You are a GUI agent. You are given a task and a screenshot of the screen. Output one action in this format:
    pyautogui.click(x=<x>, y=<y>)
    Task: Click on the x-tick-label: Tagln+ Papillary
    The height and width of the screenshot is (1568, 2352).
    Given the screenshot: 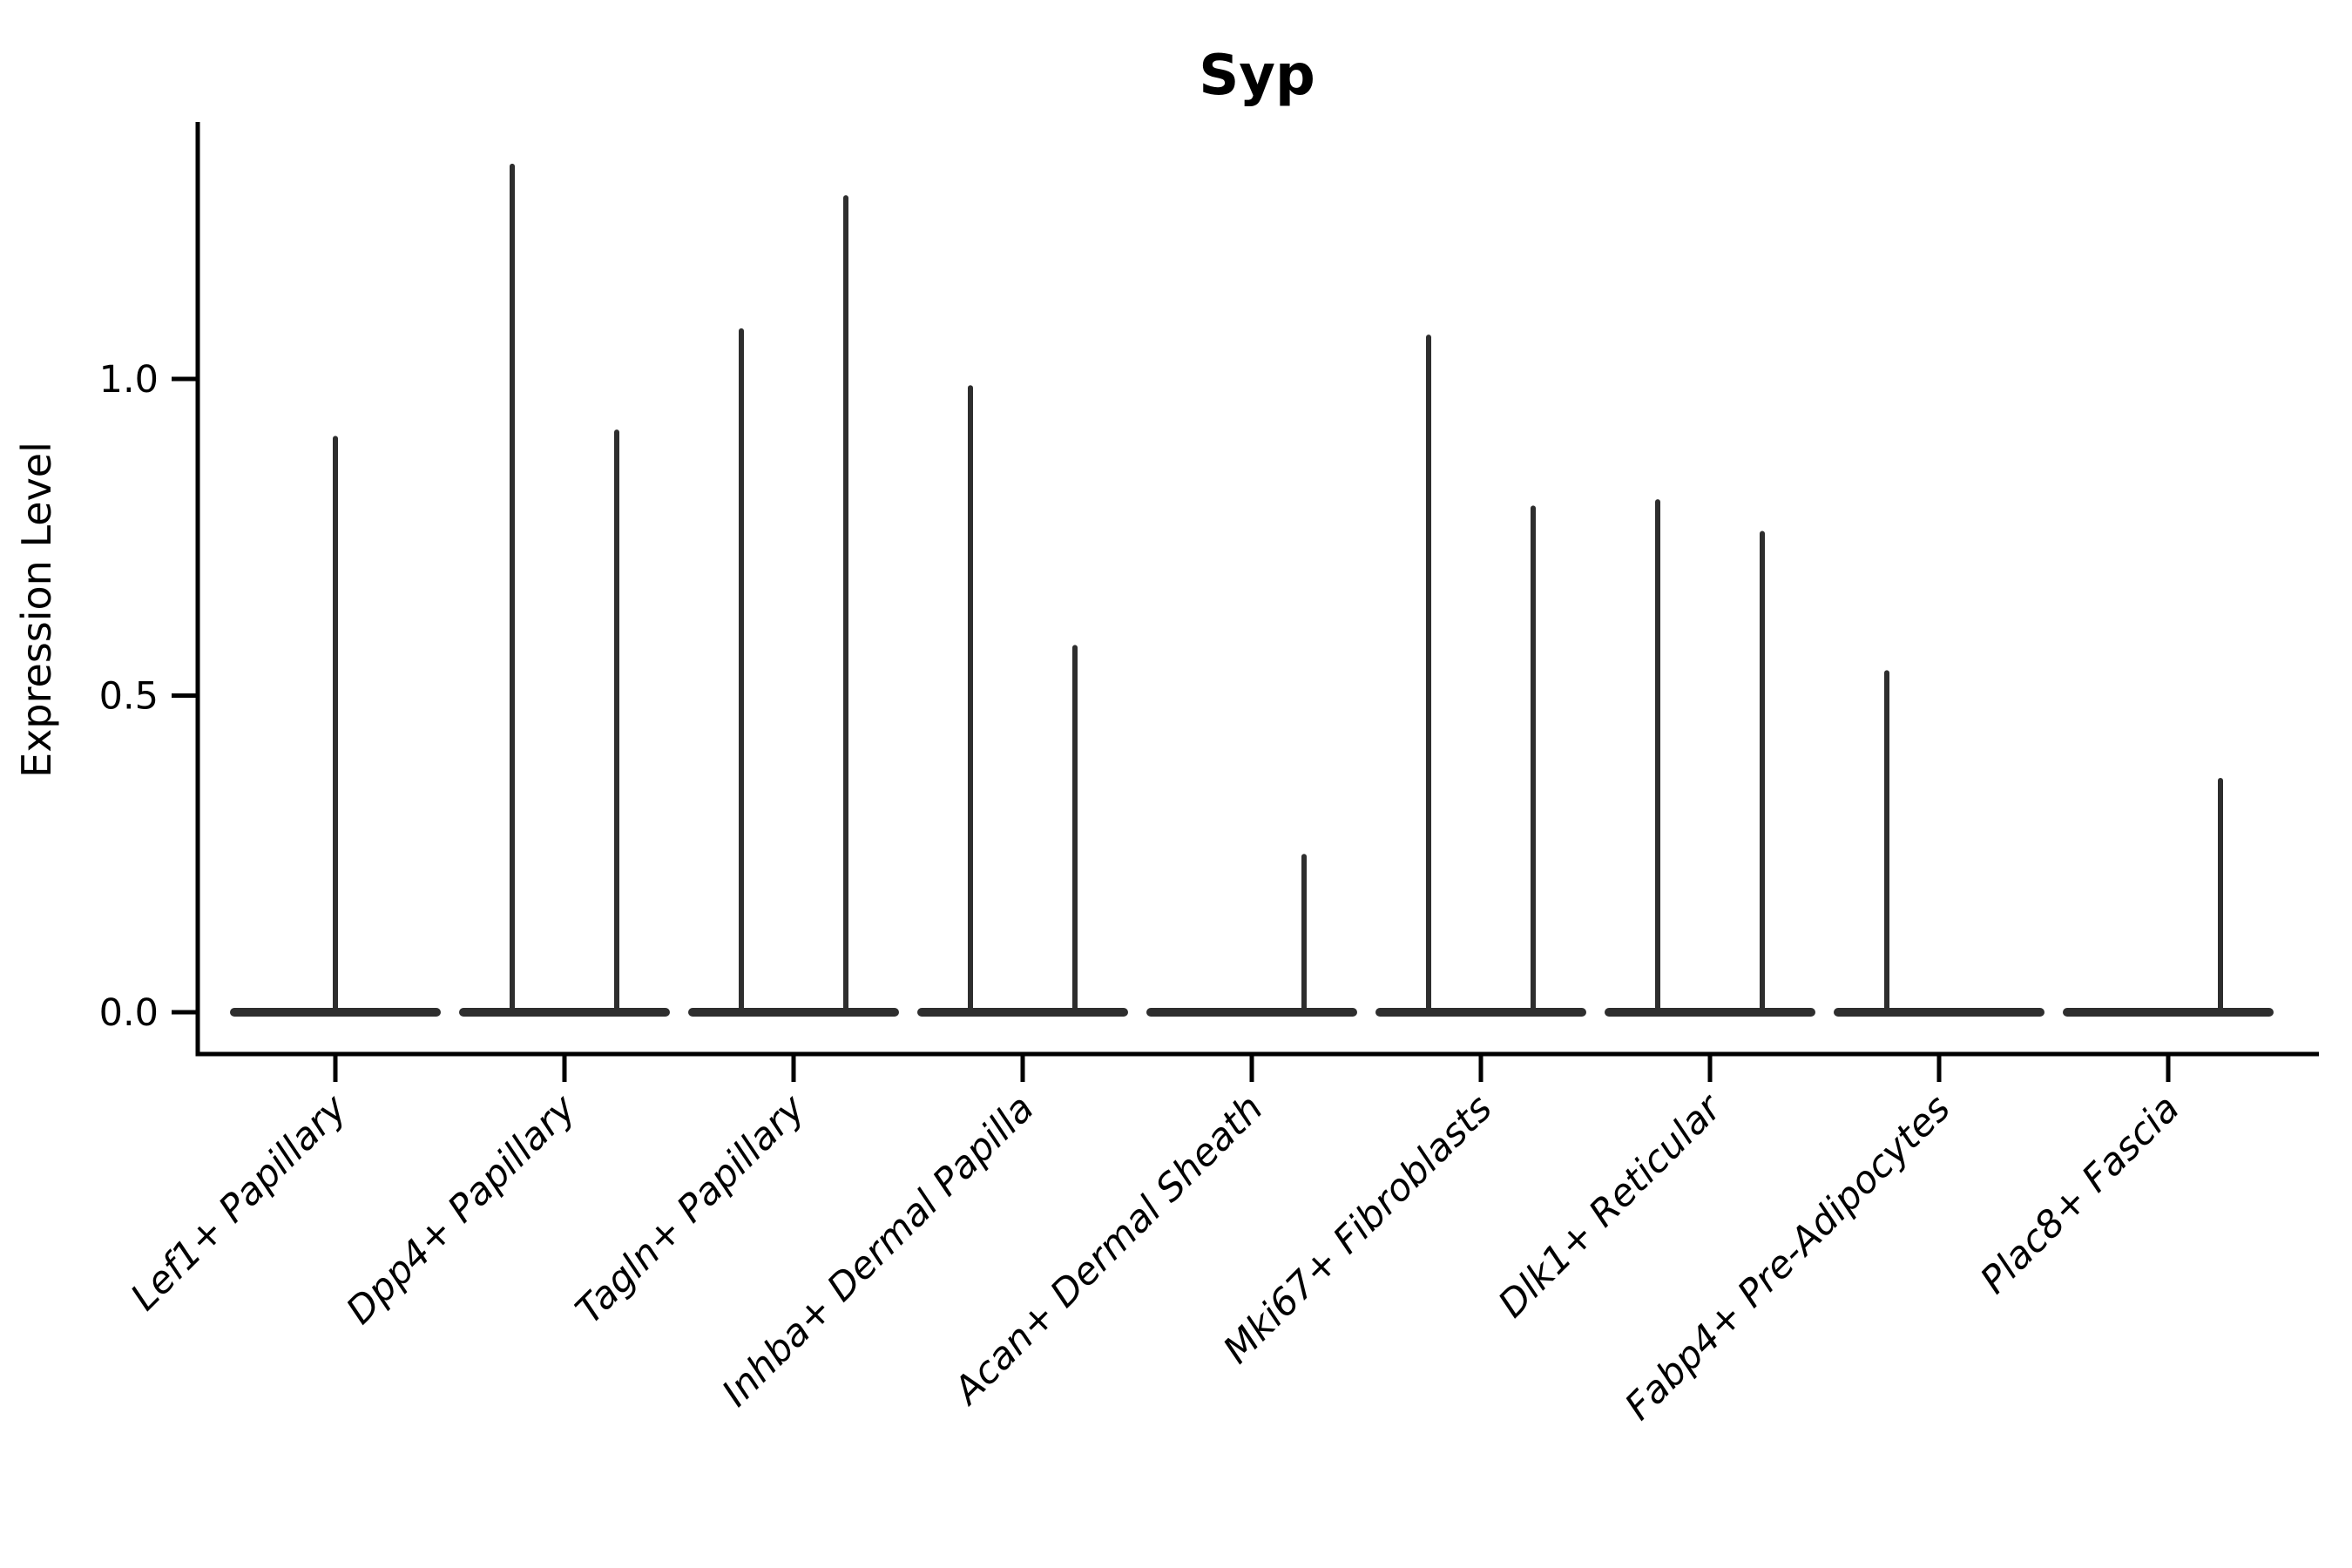 What is the action you would take?
    pyautogui.click(x=691, y=1209)
    